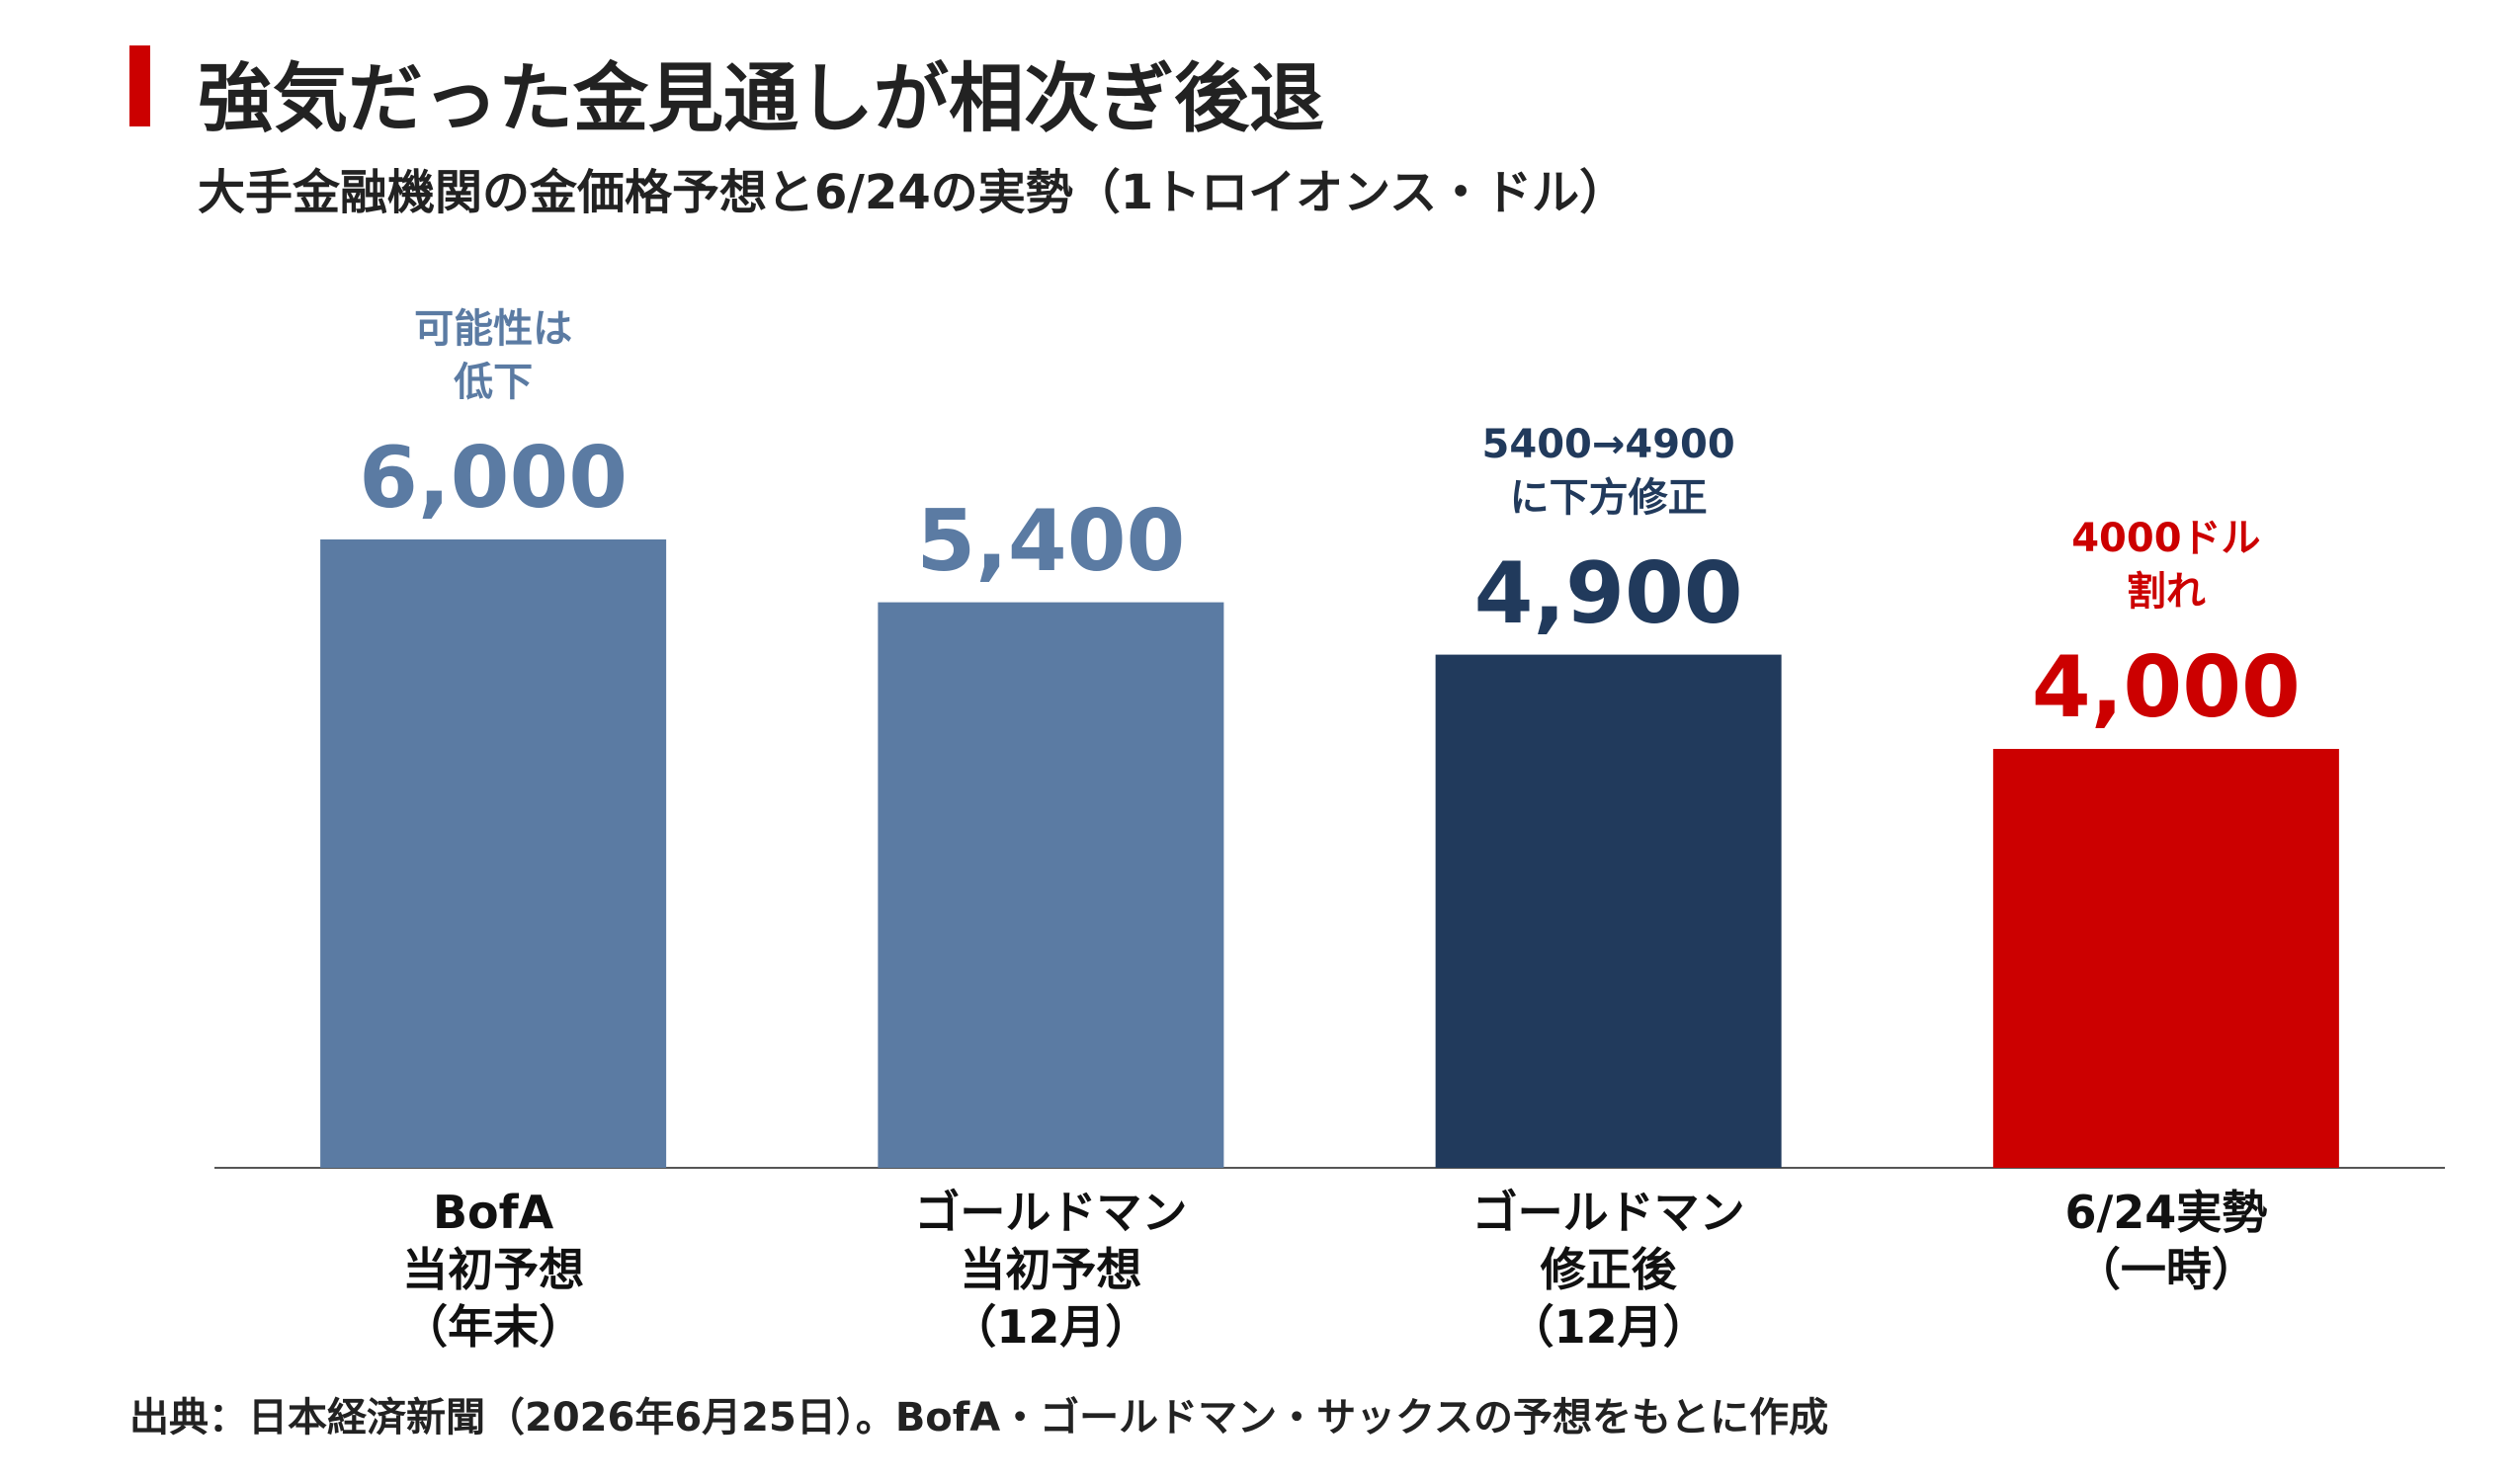 Image resolution: width=2520 pixels, height=1482 pixels. What do you see at coordinates (913, 192) in the screenshot?
I see `chart-subtitle: 大手金融機関の金価格予想と6/24の実勢（1トロイオンス・ドル）` at bounding box center [913, 192].